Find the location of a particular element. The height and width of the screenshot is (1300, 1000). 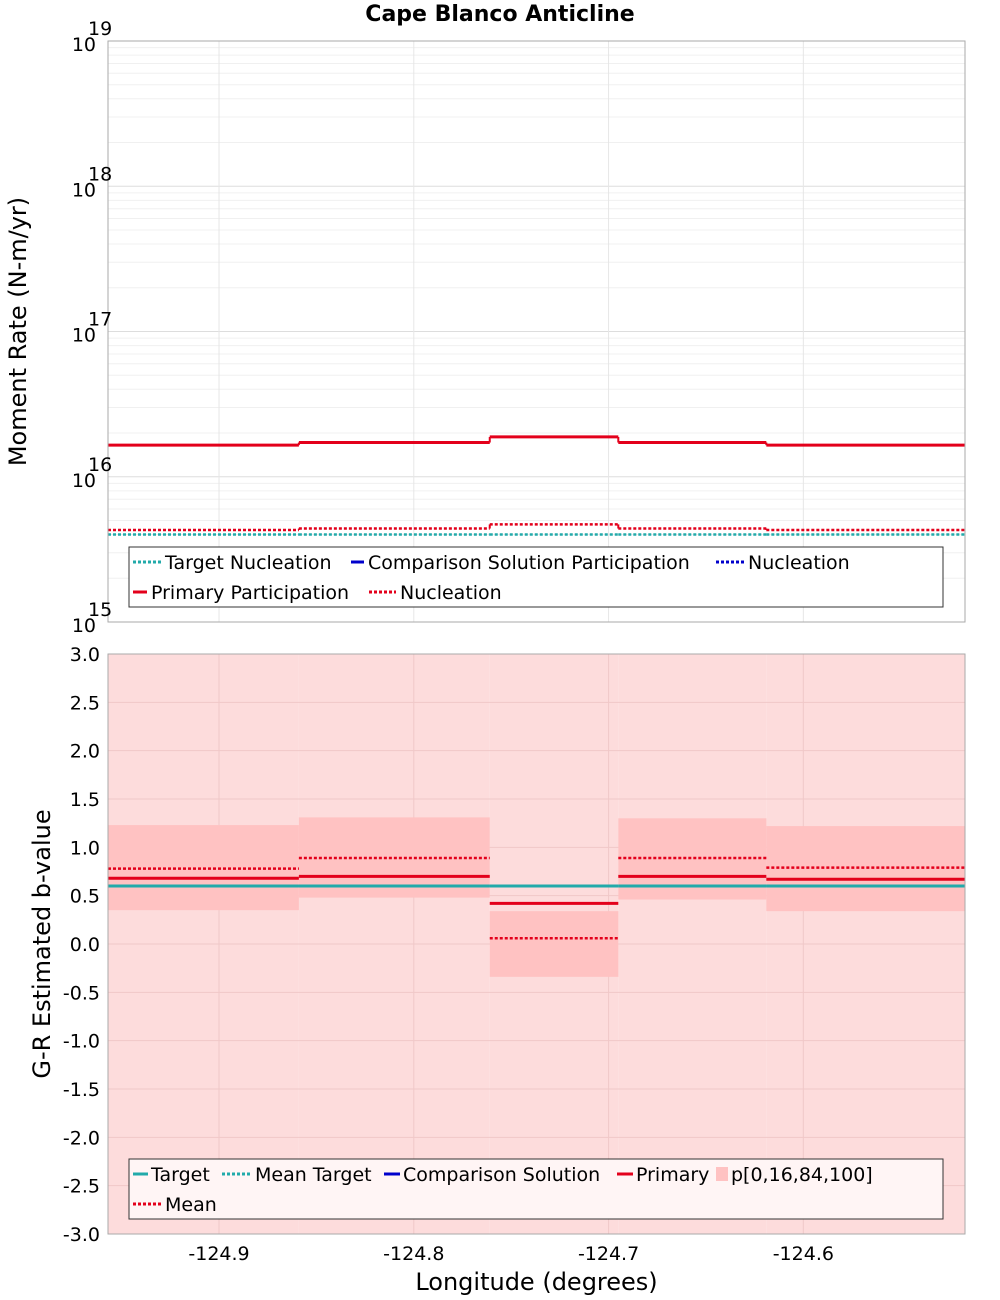

bottom-legend-box is located at coordinates (536, 1189).